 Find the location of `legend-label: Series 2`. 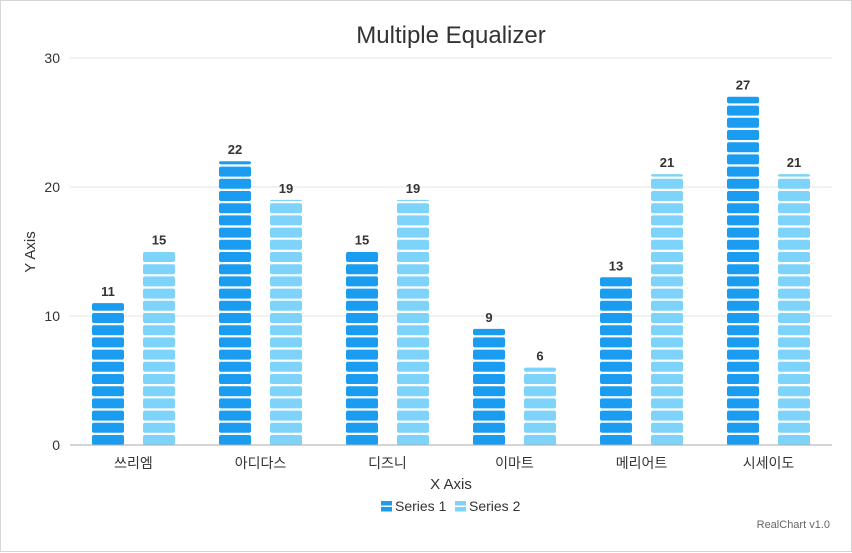

legend-label: Series 2 is located at coordinates (495, 506).